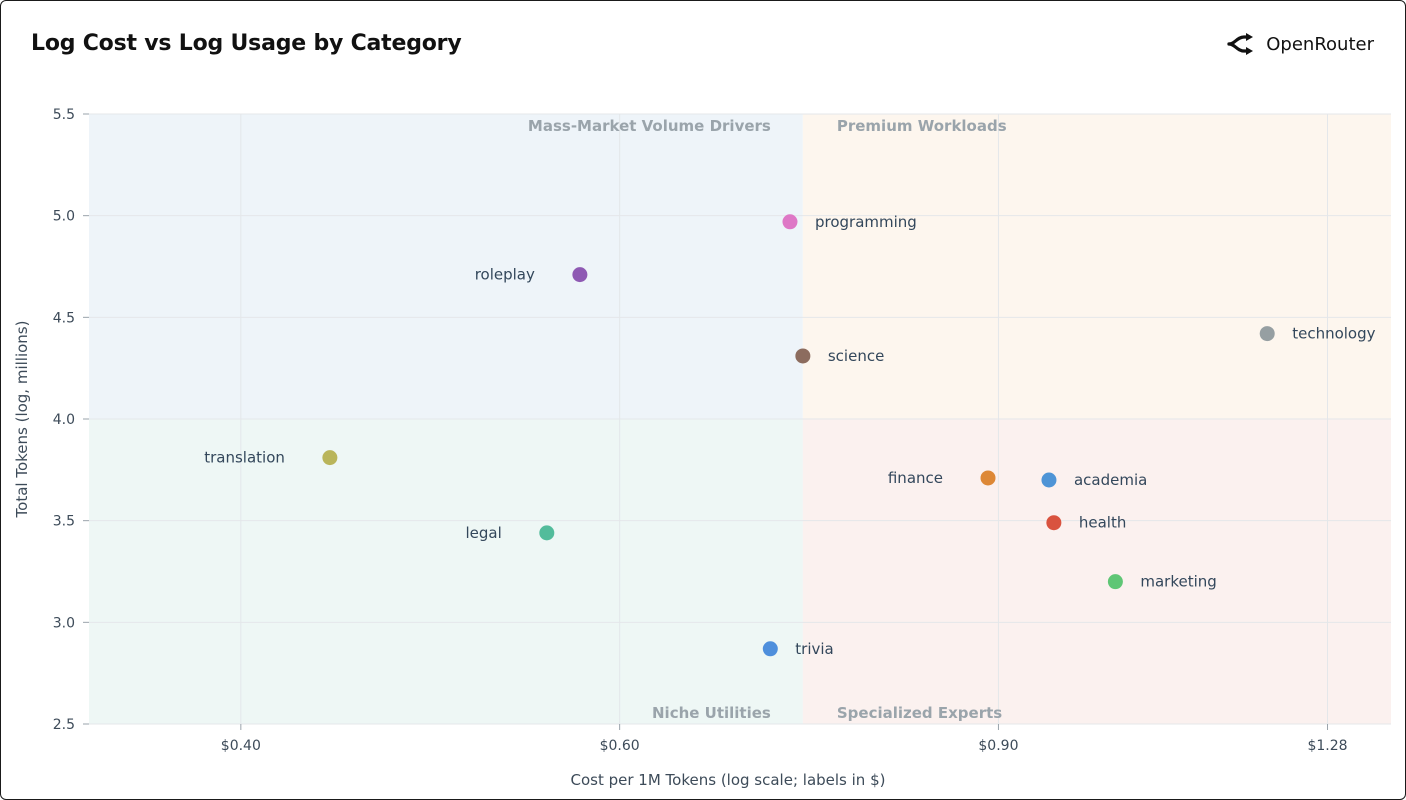  I want to click on y-tick-label: 2.5, so click(64, 725).